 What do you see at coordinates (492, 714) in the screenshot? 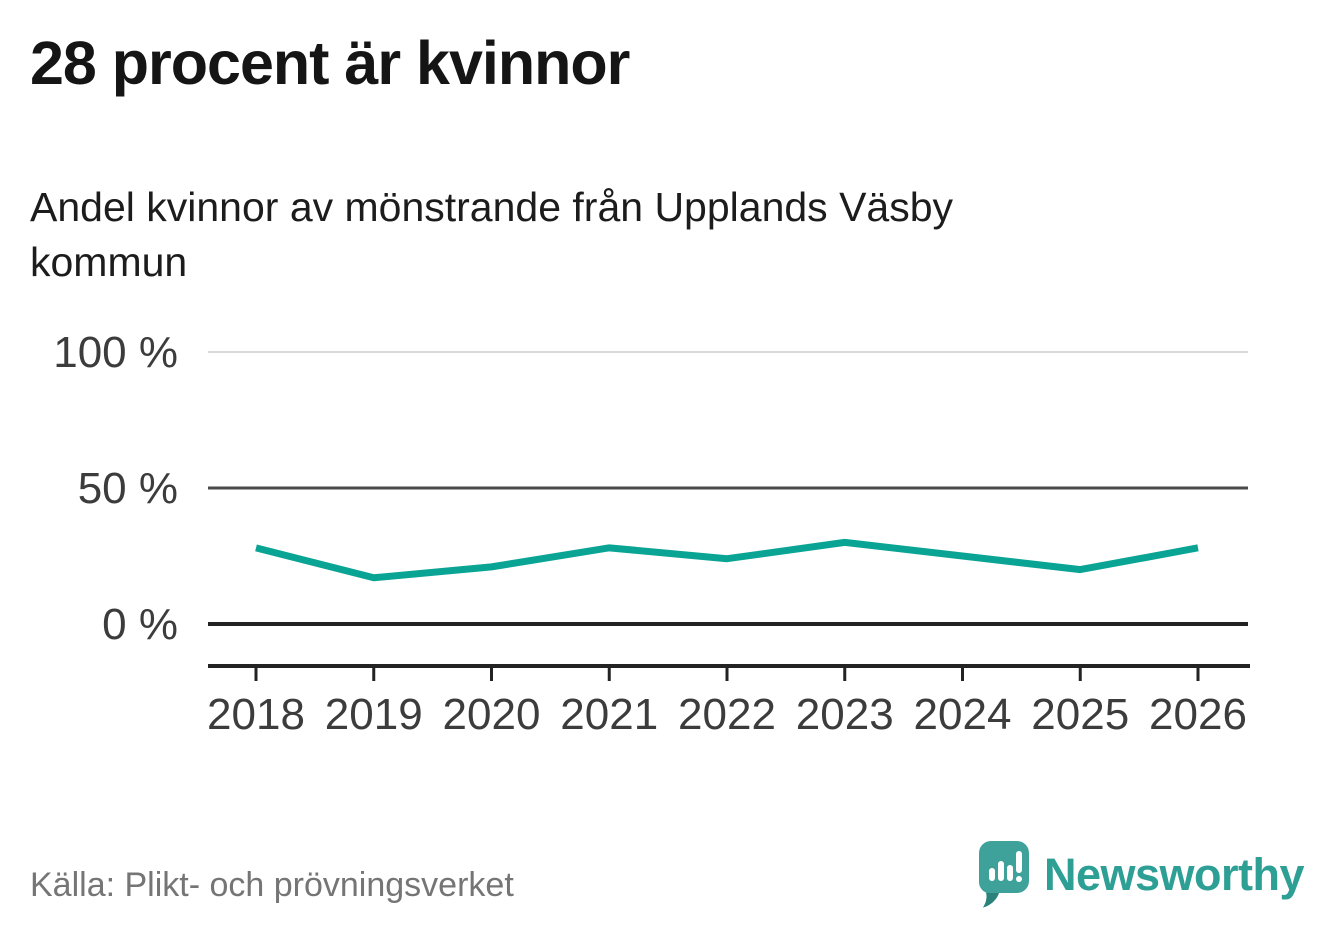
I see `x-tick-label: 2020` at bounding box center [492, 714].